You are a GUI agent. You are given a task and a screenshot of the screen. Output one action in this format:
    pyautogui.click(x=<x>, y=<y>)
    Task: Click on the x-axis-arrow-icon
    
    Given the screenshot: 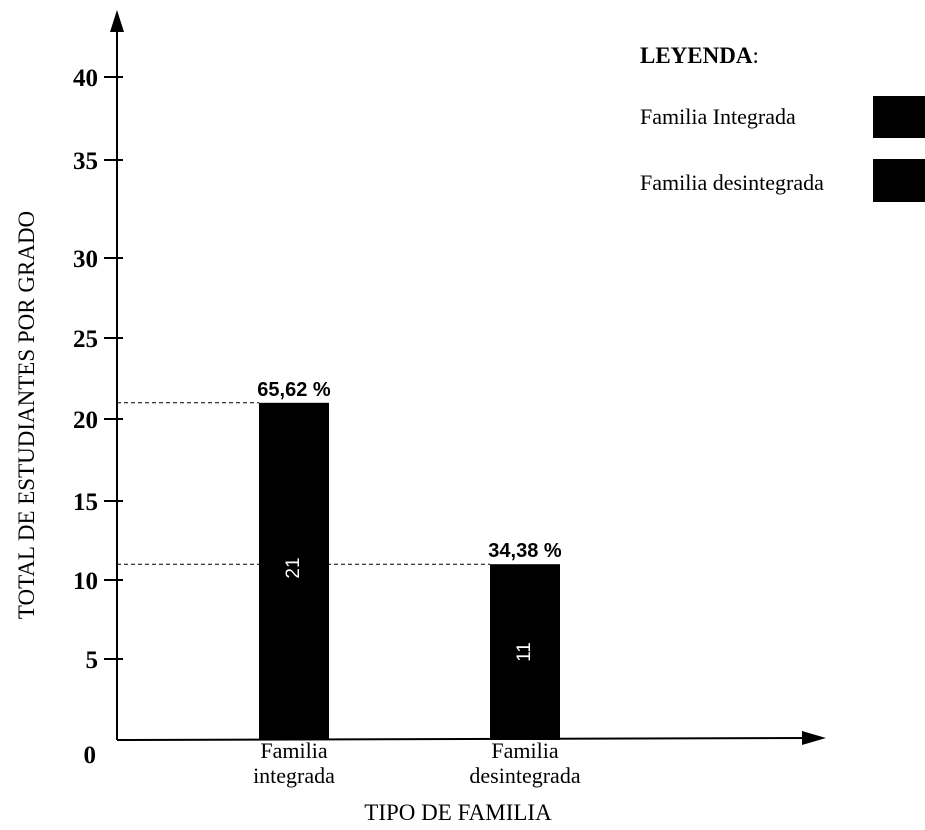 What is the action you would take?
    pyautogui.click(x=814, y=738)
    